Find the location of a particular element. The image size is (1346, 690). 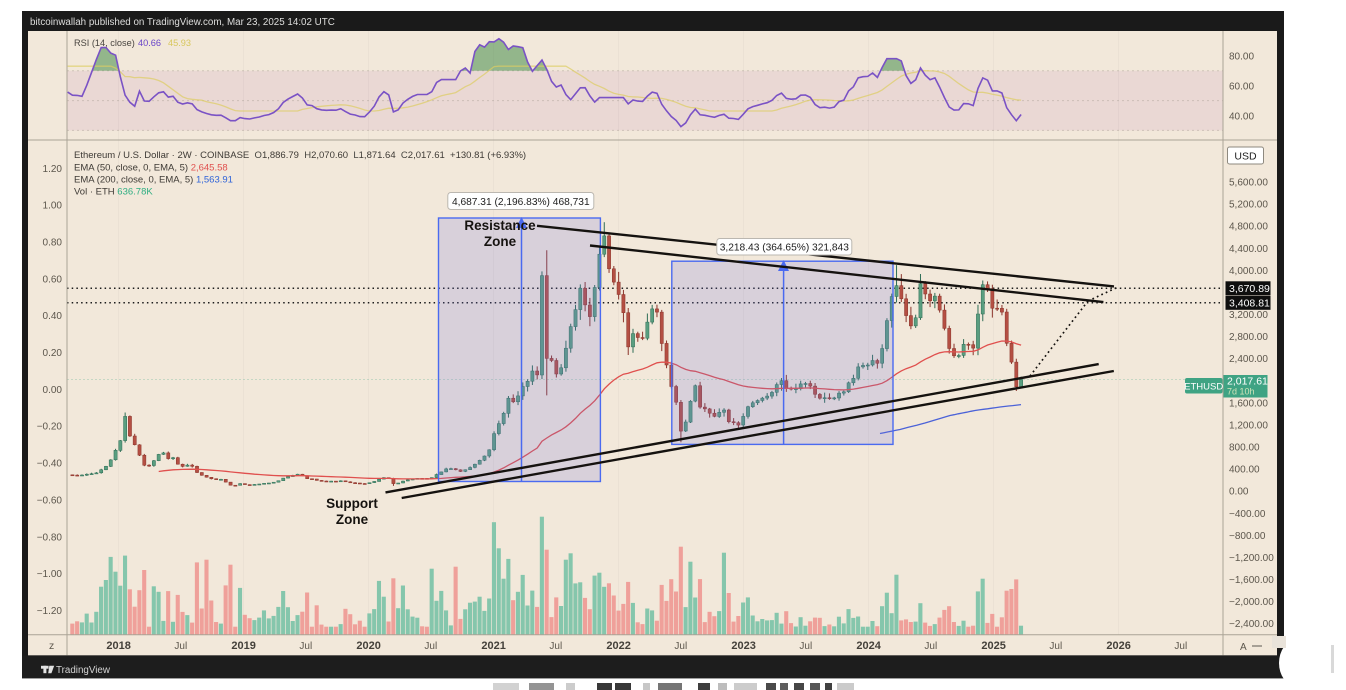

svg-text: 1,600.00 is located at coordinates (1248, 403).